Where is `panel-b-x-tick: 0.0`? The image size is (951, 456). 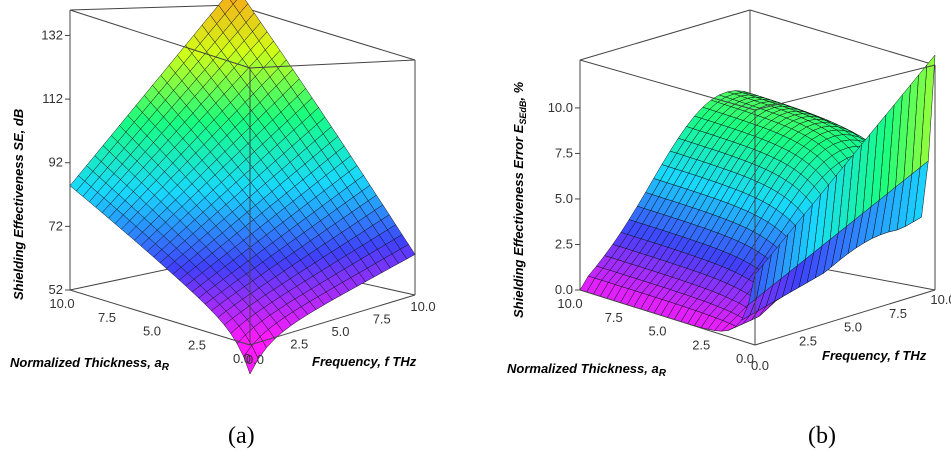
panel-b-x-tick: 0.0 is located at coordinates (745, 358).